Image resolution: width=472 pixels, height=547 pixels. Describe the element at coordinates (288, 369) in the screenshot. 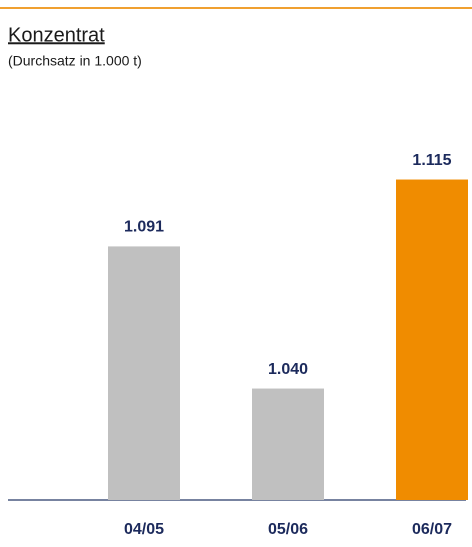

I see `value-label: 1.040` at that location.